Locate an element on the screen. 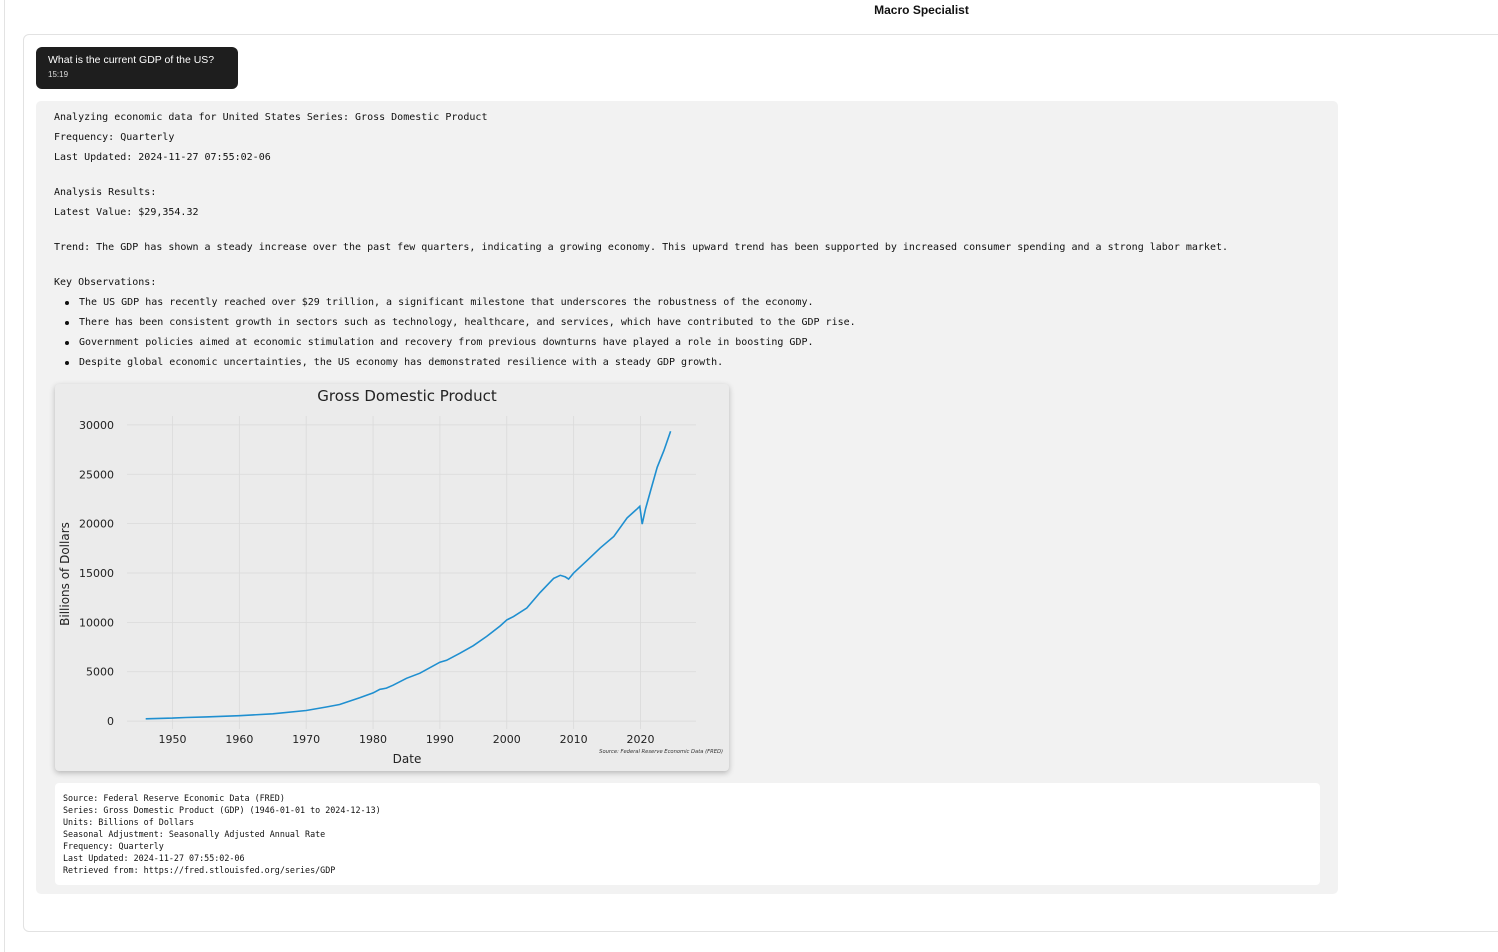 The height and width of the screenshot is (952, 1498). y-tick-label: 15000 is located at coordinates (96, 573).